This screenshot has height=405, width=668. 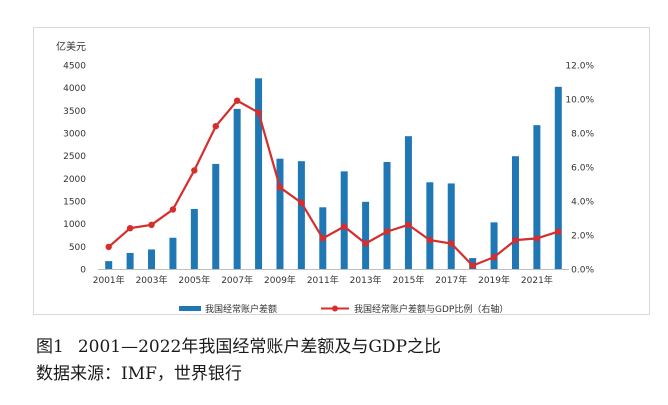 I want to click on right-y-tick-label: 10.0%, so click(x=579, y=101).